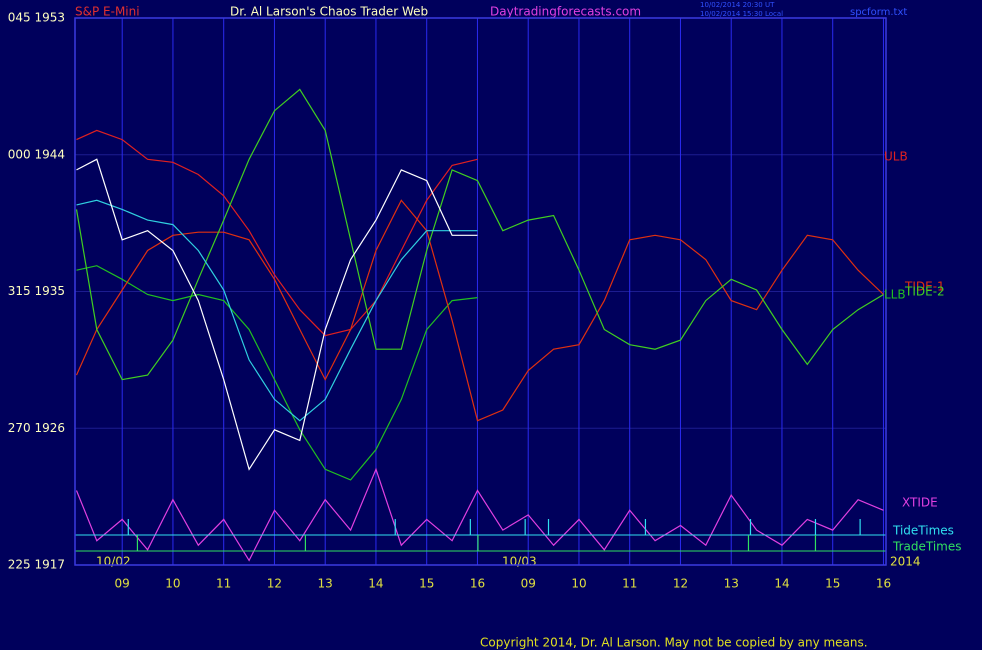  What do you see at coordinates (519, 562) in the screenshot?
I see `date-label: 10/03` at bounding box center [519, 562].